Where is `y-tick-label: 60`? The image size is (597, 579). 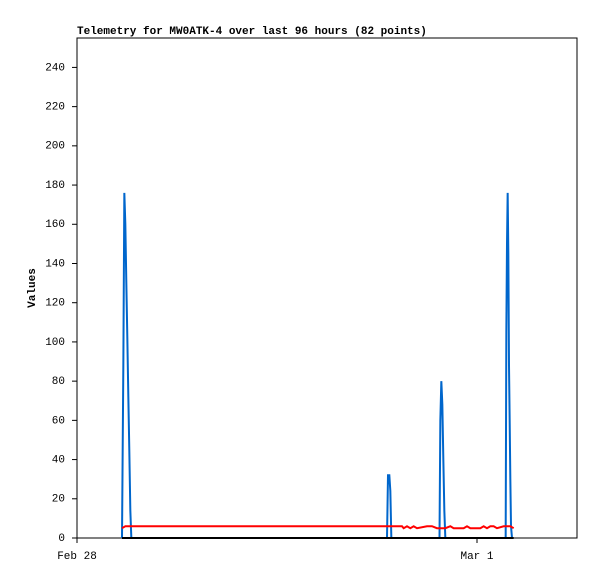 y-tick-label: 60 is located at coordinates (58, 421).